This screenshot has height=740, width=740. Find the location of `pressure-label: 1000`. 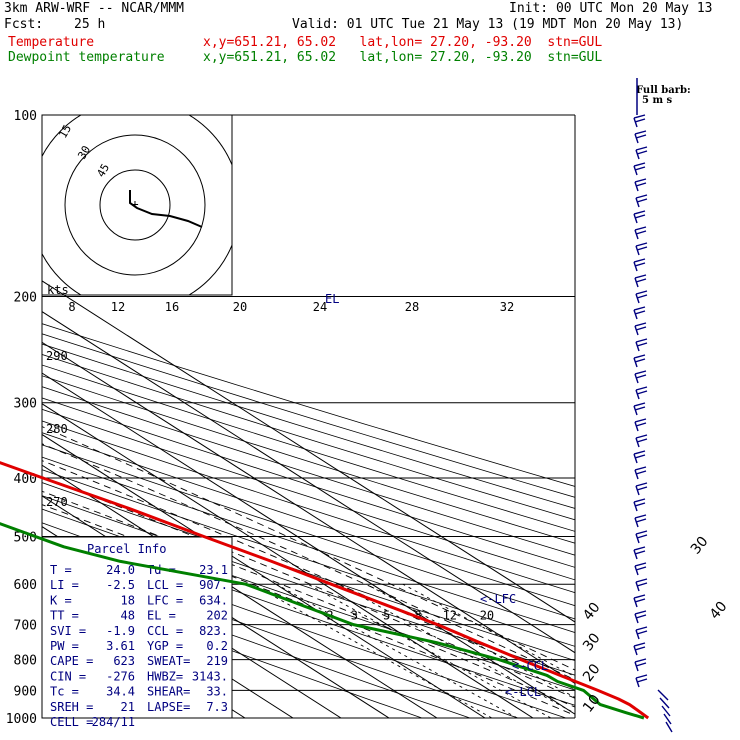

pressure-label: 1000 is located at coordinates (21, 719).